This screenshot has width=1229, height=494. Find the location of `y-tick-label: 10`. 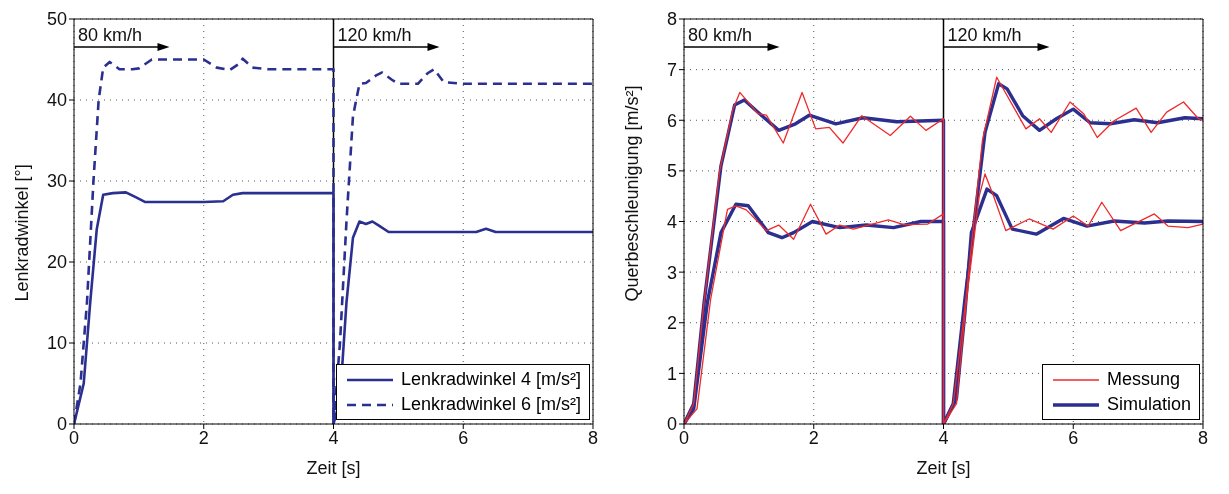

y-tick-label: 10 is located at coordinates (56, 343).